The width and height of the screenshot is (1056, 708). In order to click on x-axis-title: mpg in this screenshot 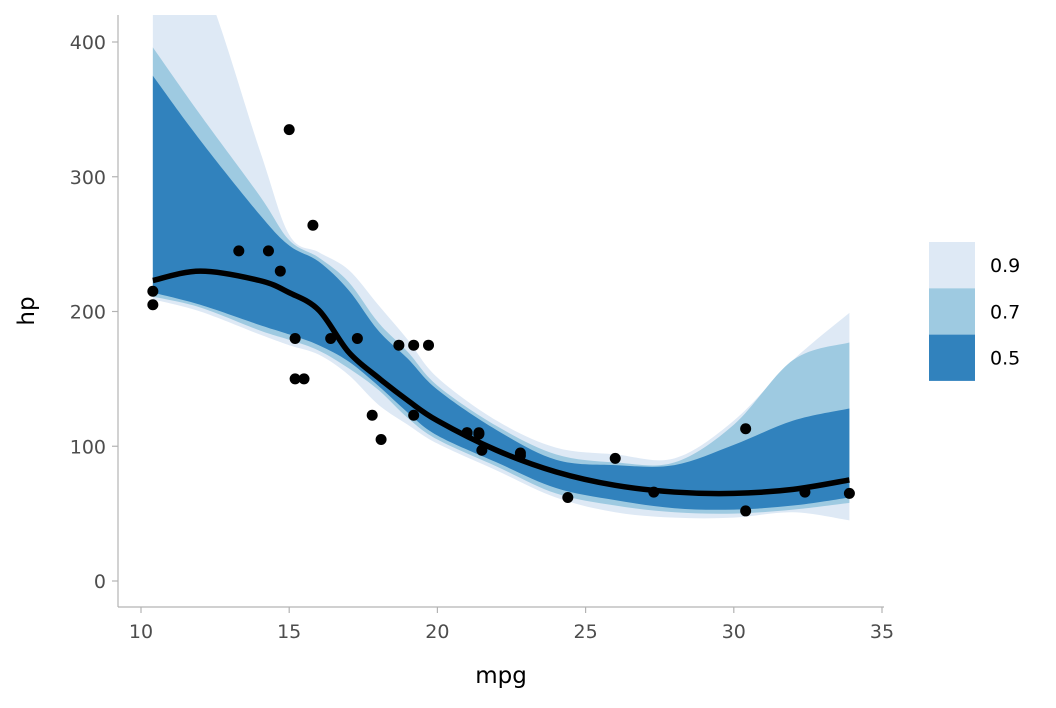, I will do `click(501, 676)`.